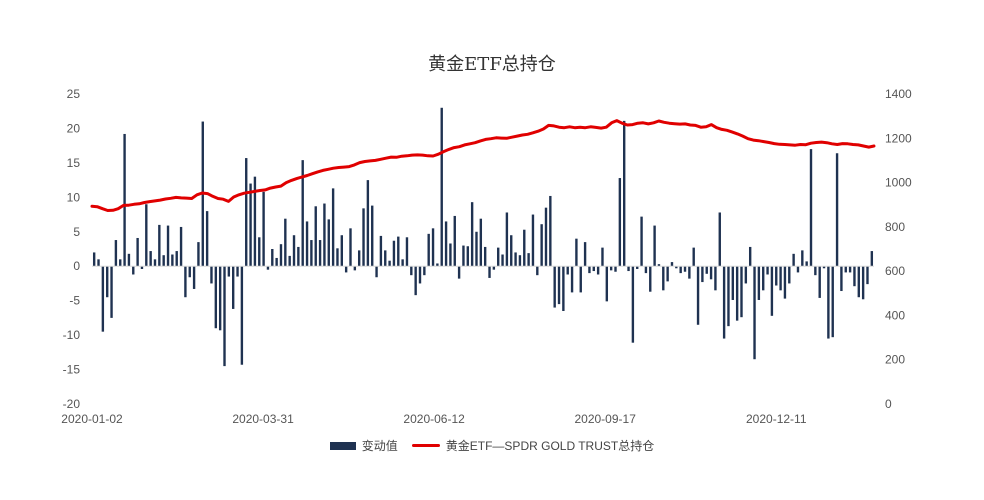 The height and width of the screenshot is (500, 984). What do you see at coordinates (74, 128) in the screenshot?
I see `left-tick-label: 20` at bounding box center [74, 128].